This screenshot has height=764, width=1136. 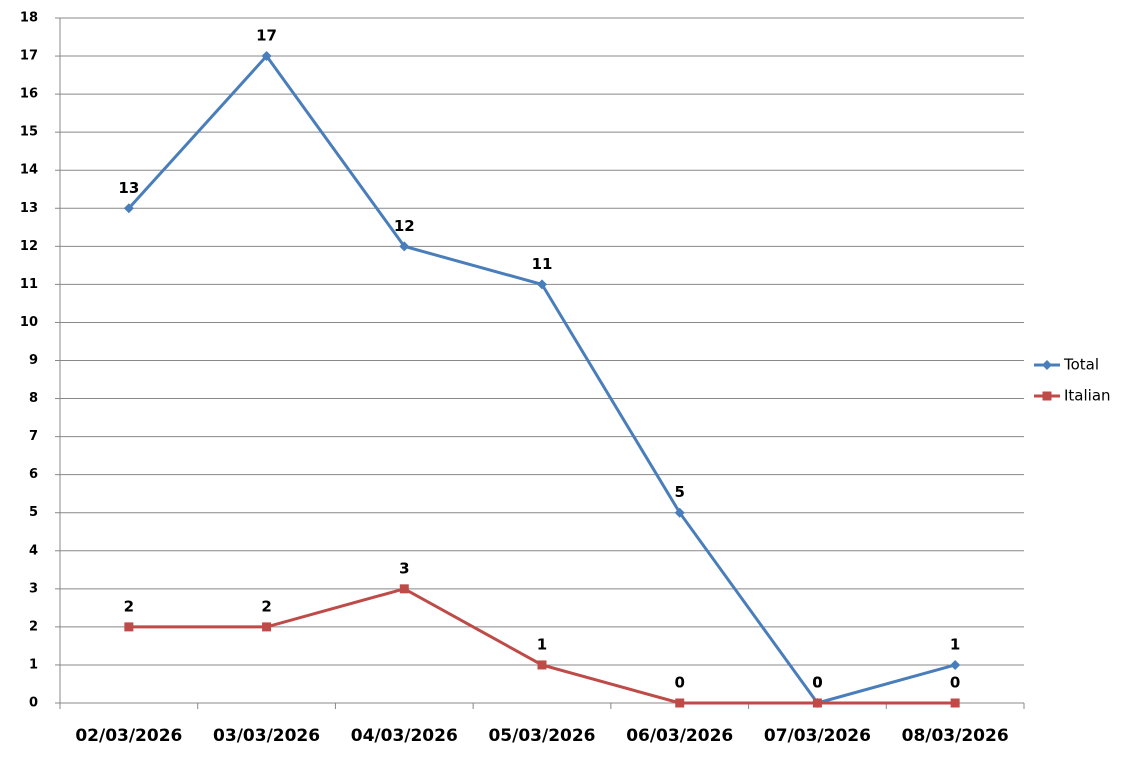 I want to click on data-label: 11, so click(x=542, y=264).